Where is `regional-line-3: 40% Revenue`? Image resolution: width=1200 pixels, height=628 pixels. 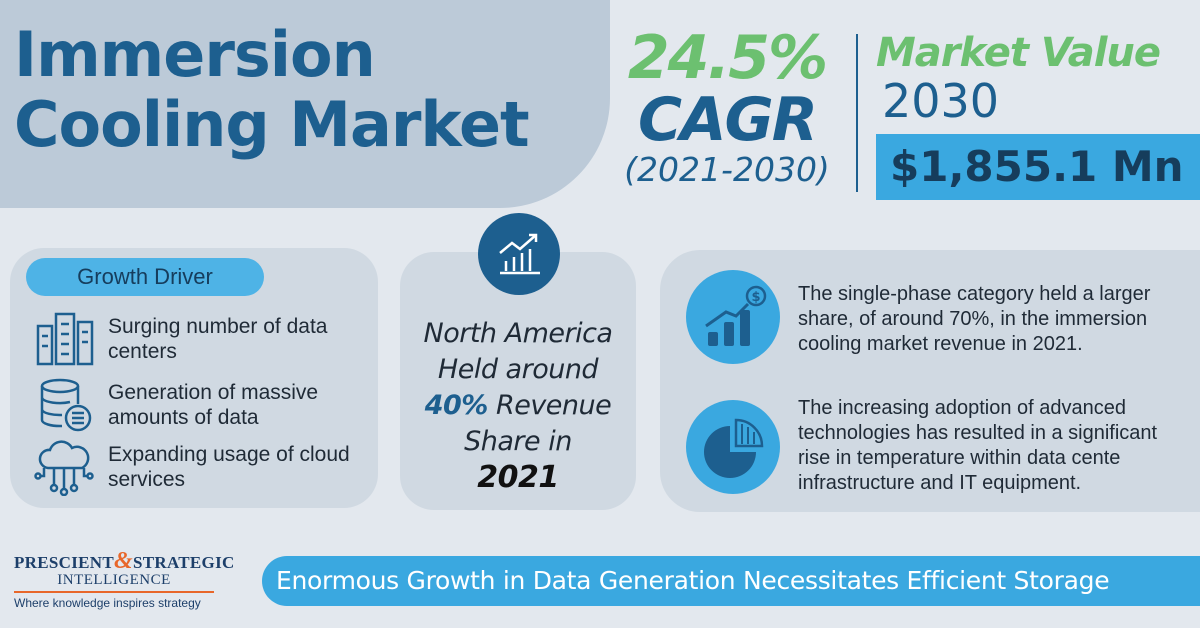
regional-line-3: 40% Revenue is located at coordinates (518, 406).